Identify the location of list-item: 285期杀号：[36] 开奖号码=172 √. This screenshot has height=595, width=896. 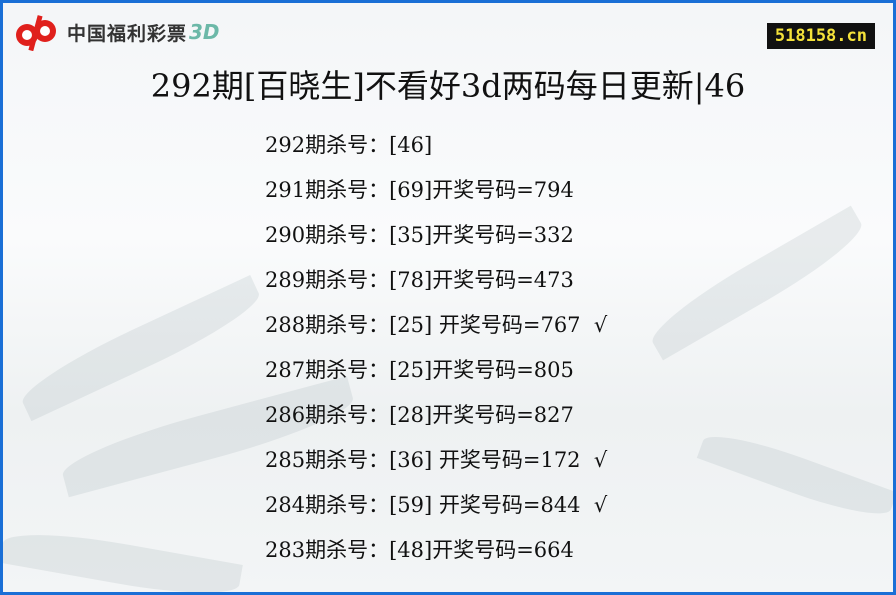
(436, 460).